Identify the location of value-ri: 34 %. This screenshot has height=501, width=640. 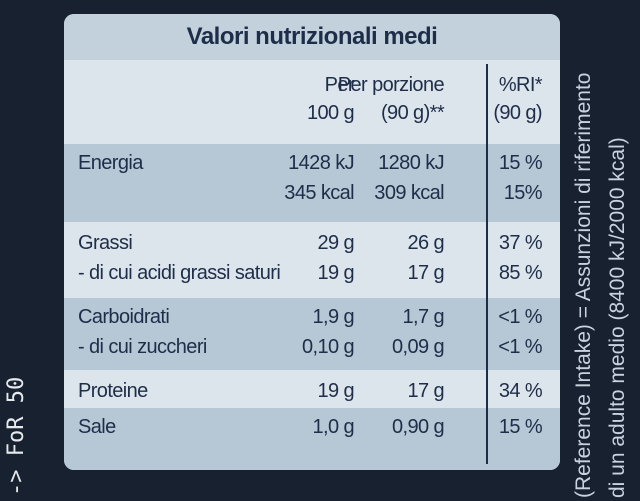
(520, 391).